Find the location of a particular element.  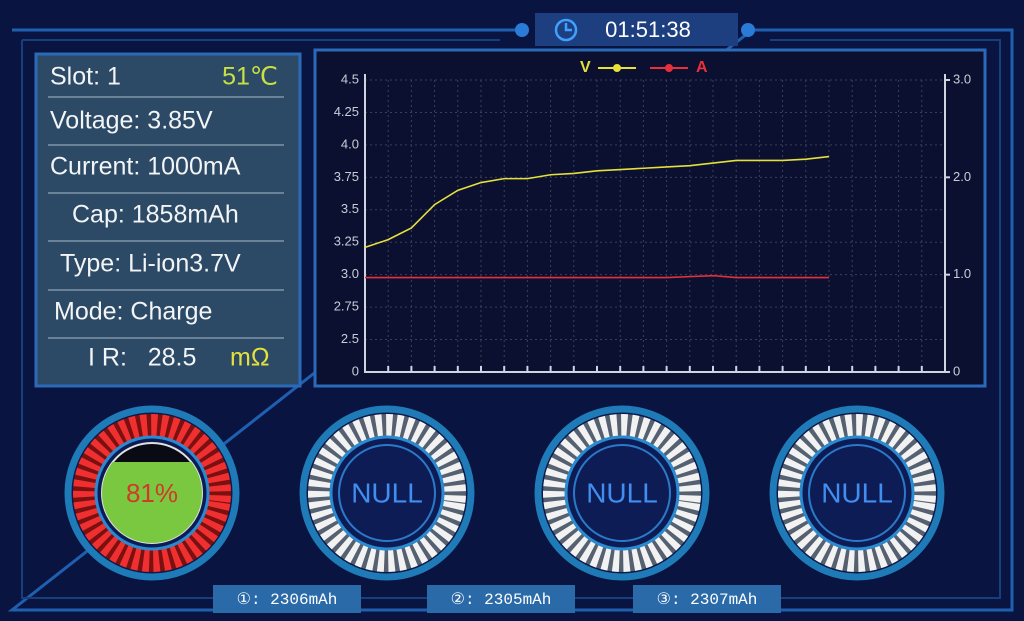

capacities: ①: 2306mAh ②: 2305mAh ③: 2307mAh is located at coordinates (497, 599).